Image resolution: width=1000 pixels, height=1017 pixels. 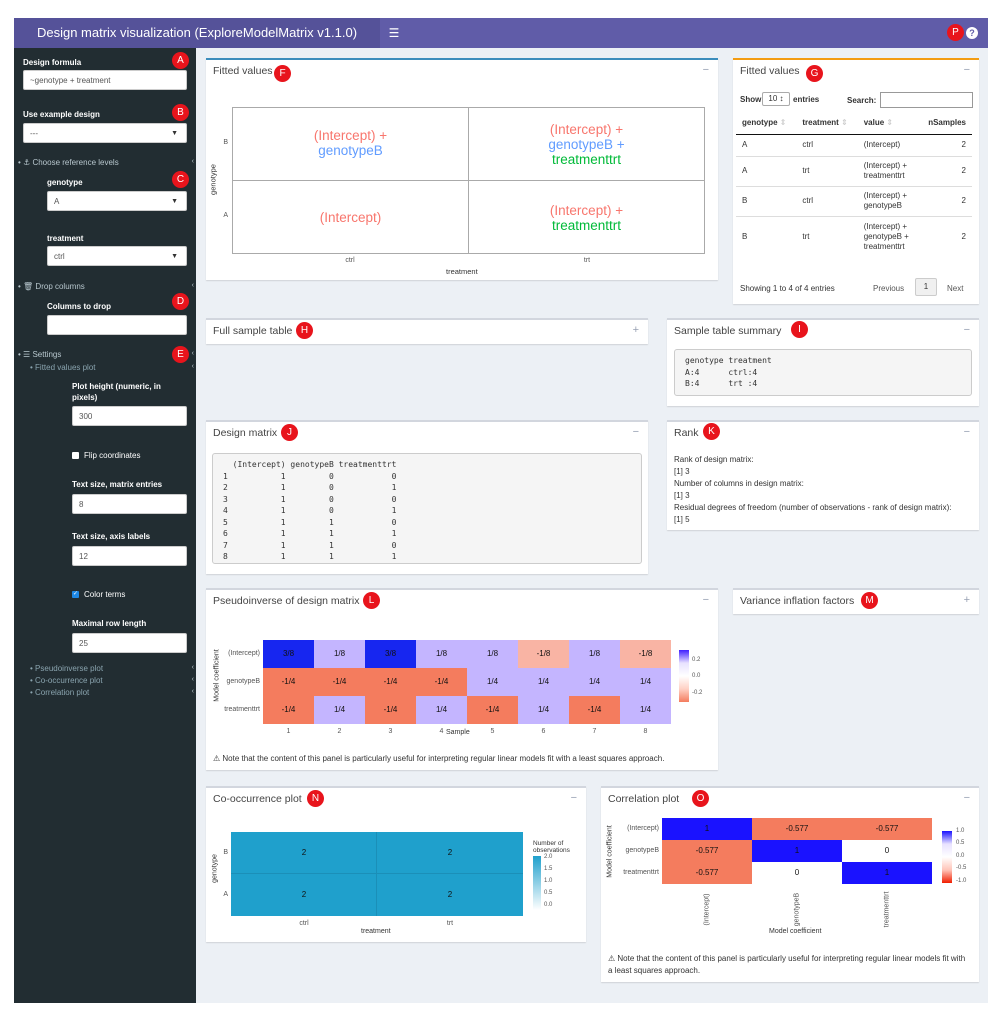 I want to click on text-size-matrix-input: 8, so click(x=129, y=504).